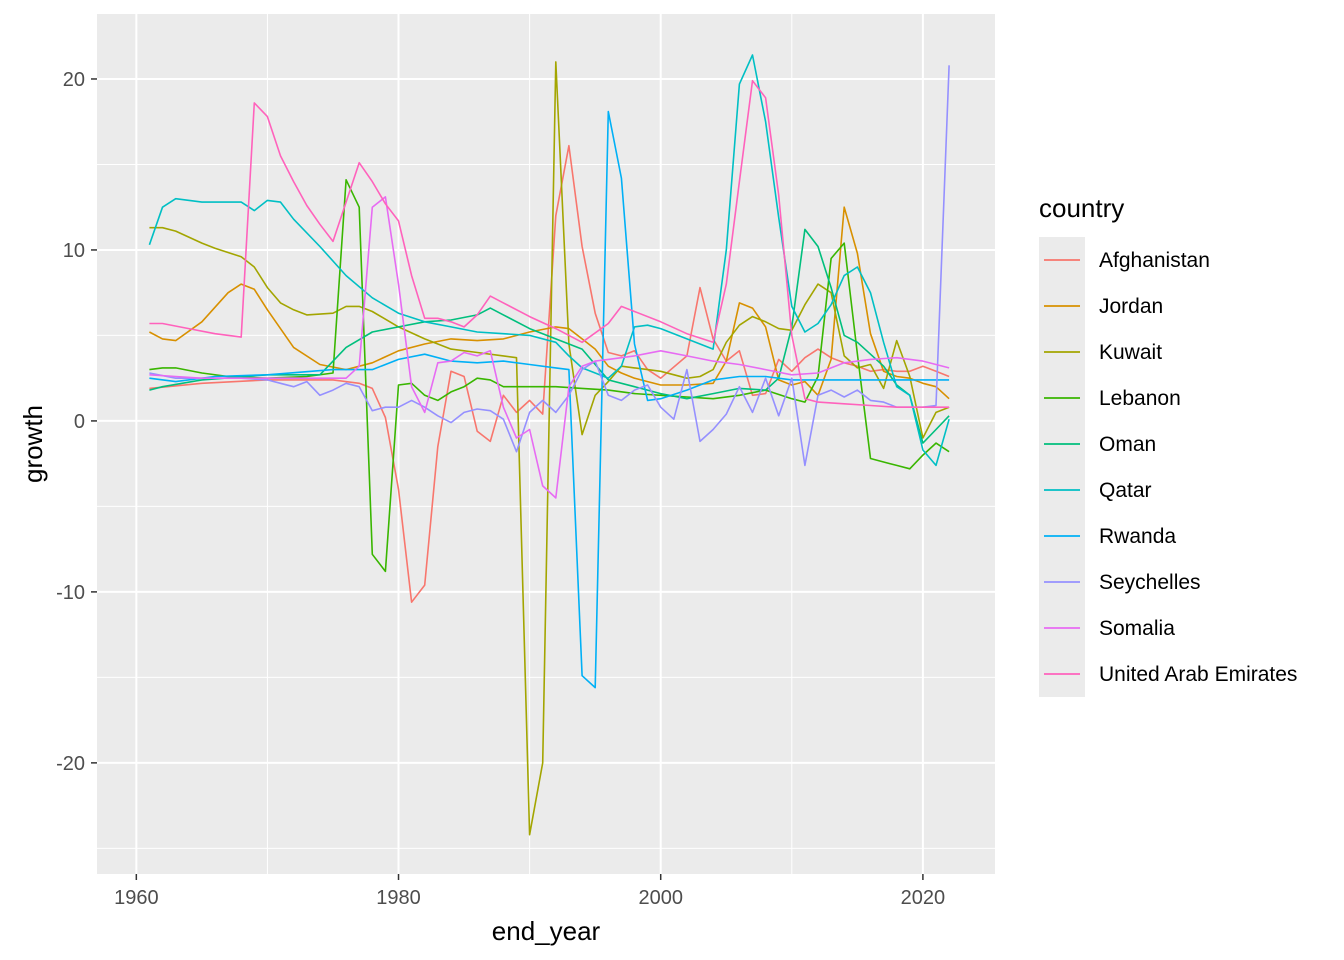 Image resolution: width=1344 pixels, height=960 pixels. Describe the element at coordinates (923, 898) in the screenshot. I see `x-tick-label: 2020` at that location.